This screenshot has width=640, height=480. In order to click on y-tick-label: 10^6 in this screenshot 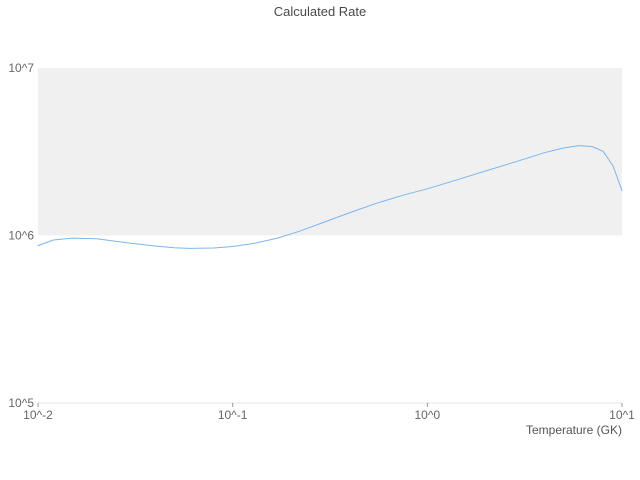, I will do `click(21, 236)`.